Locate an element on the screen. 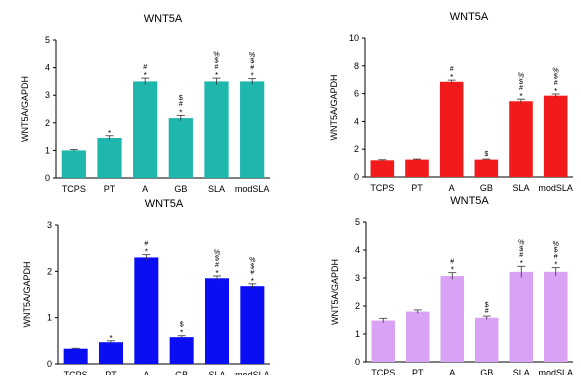 This screenshot has height=380, width=581. y-tick-label: 10 is located at coordinates (354, 38).